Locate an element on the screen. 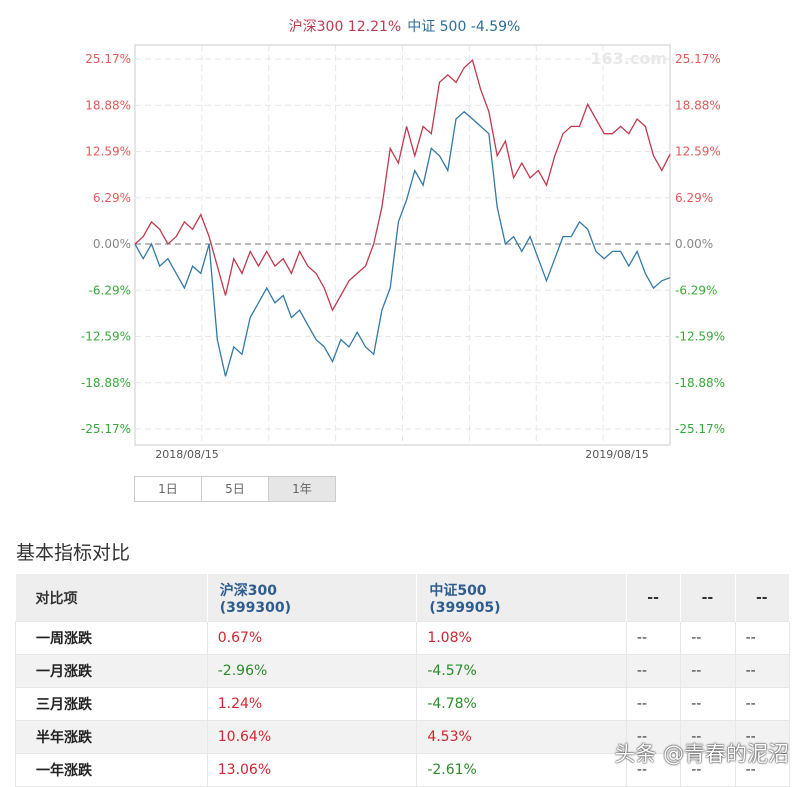 The width and height of the screenshot is (809, 787). row-value: -2.61% is located at coordinates (521, 770).